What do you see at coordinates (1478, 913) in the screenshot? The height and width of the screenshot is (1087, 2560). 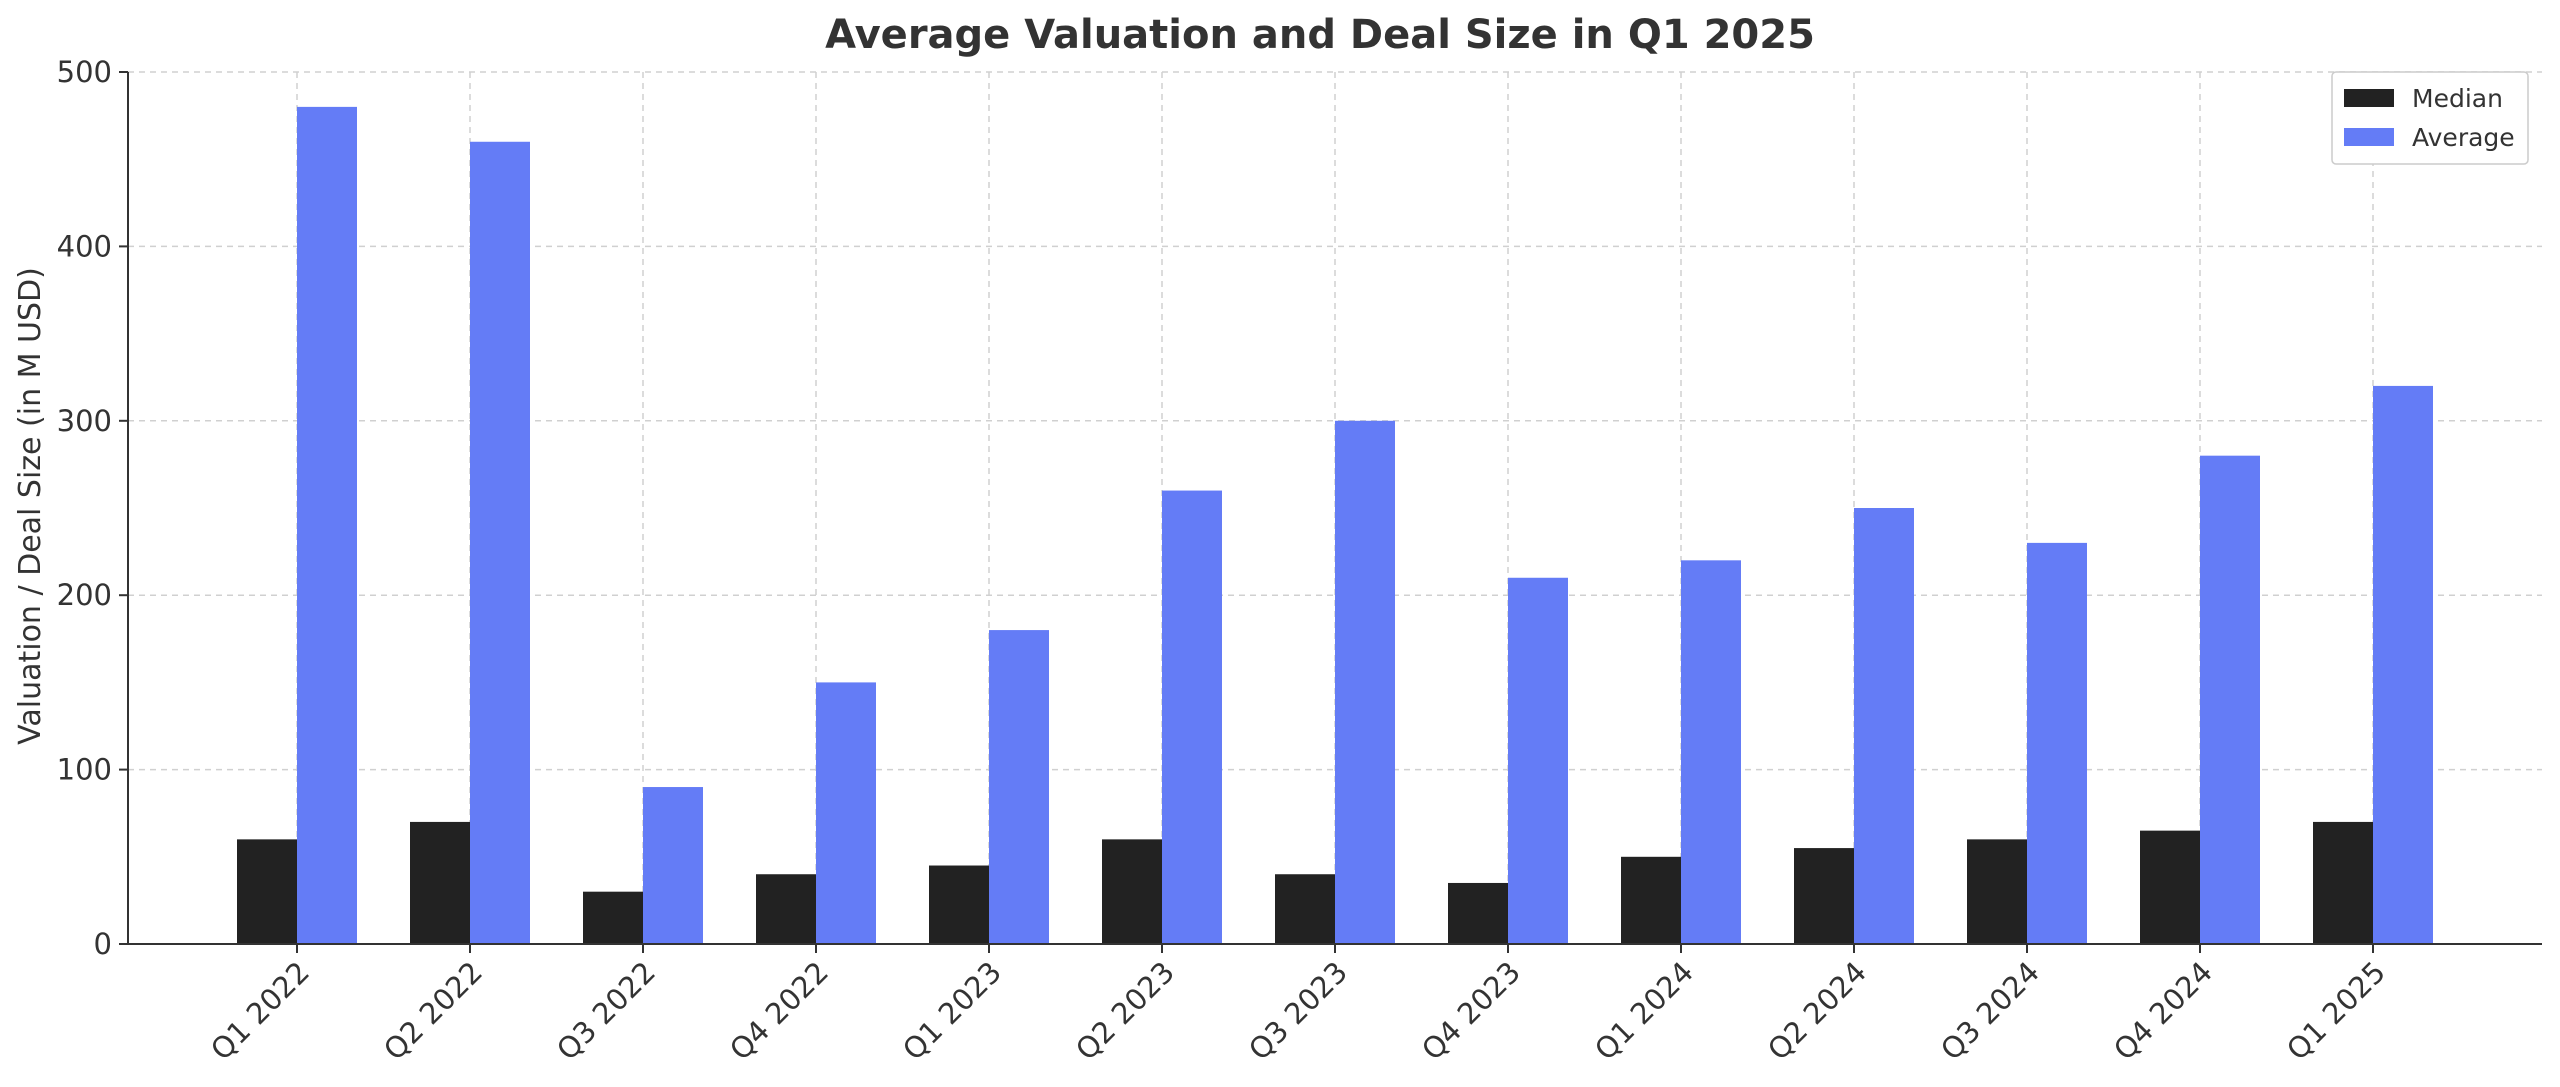 I see `bar-median-q4-2023` at bounding box center [1478, 913].